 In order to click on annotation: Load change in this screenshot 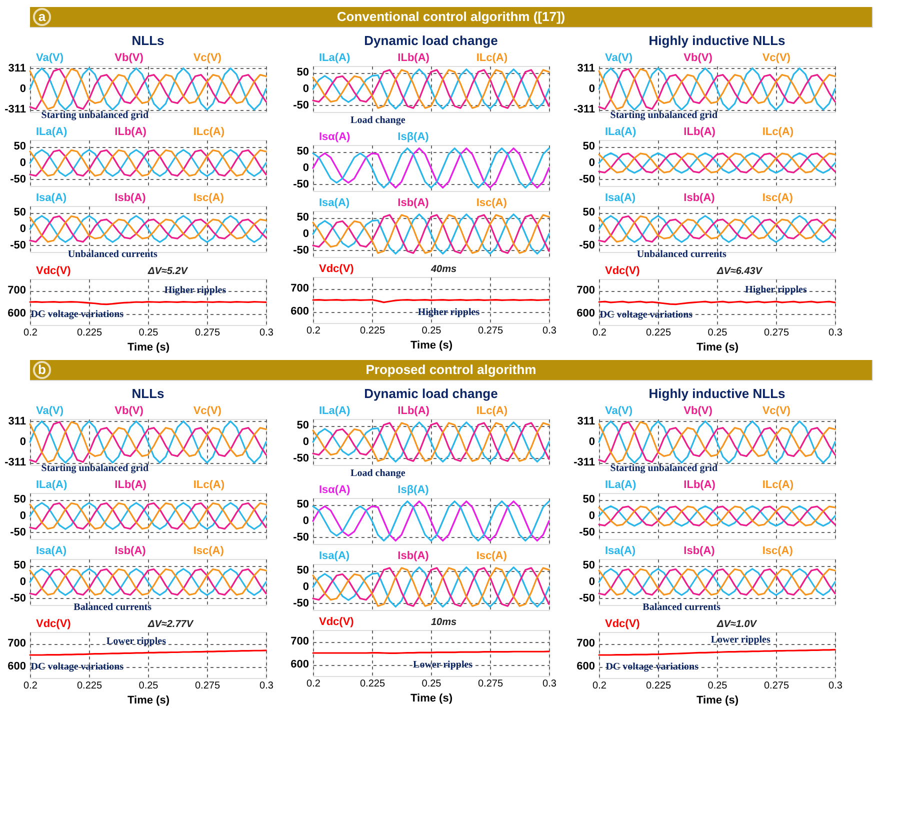, I will do `click(378, 474)`.